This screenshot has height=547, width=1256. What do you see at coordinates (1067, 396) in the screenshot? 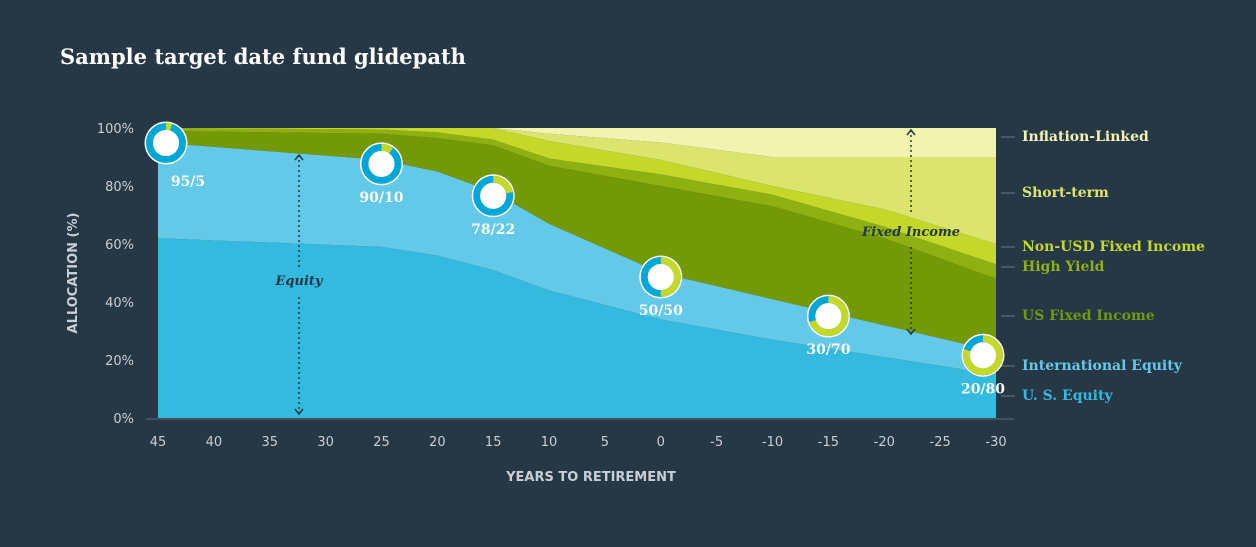
I see `legend-u-s-equity: U. S. Equity` at bounding box center [1067, 396].